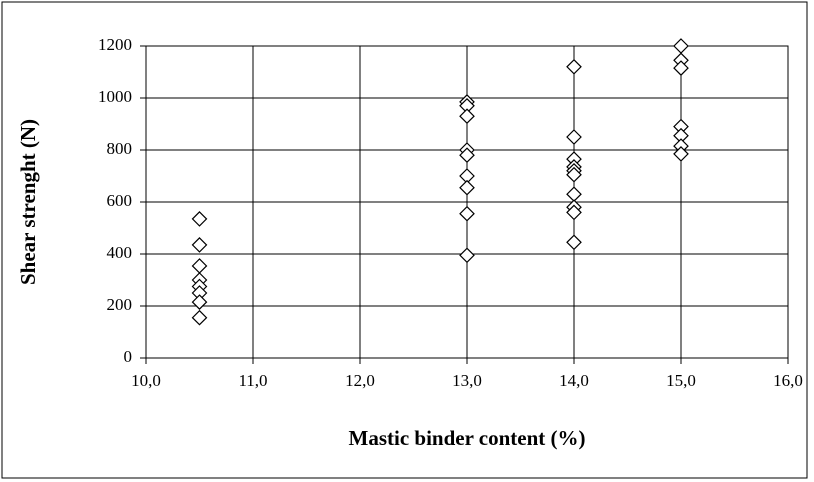 The height and width of the screenshot is (482, 814). What do you see at coordinates (788, 380) in the screenshot?
I see `x-tick-label: 16,0` at bounding box center [788, 380].